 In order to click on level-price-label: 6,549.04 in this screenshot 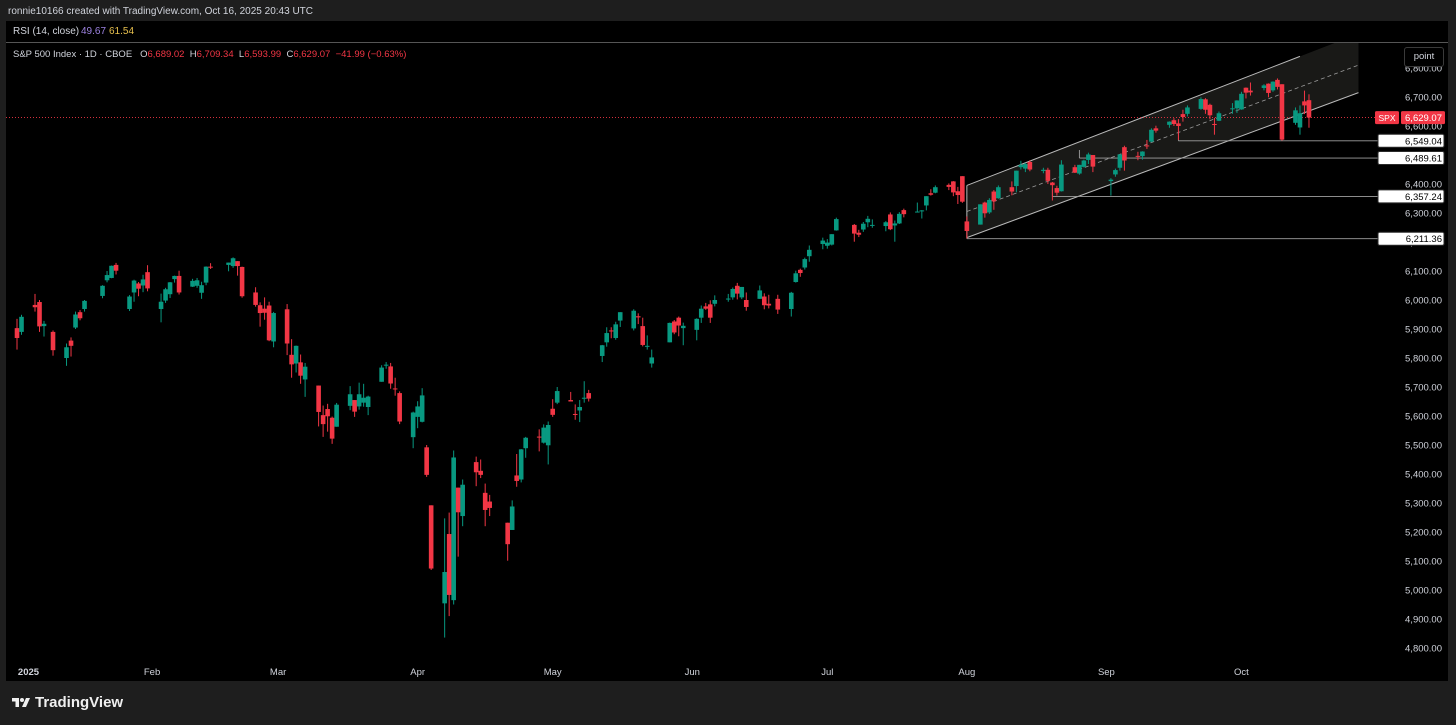, I will do `click(1411, 140)`.